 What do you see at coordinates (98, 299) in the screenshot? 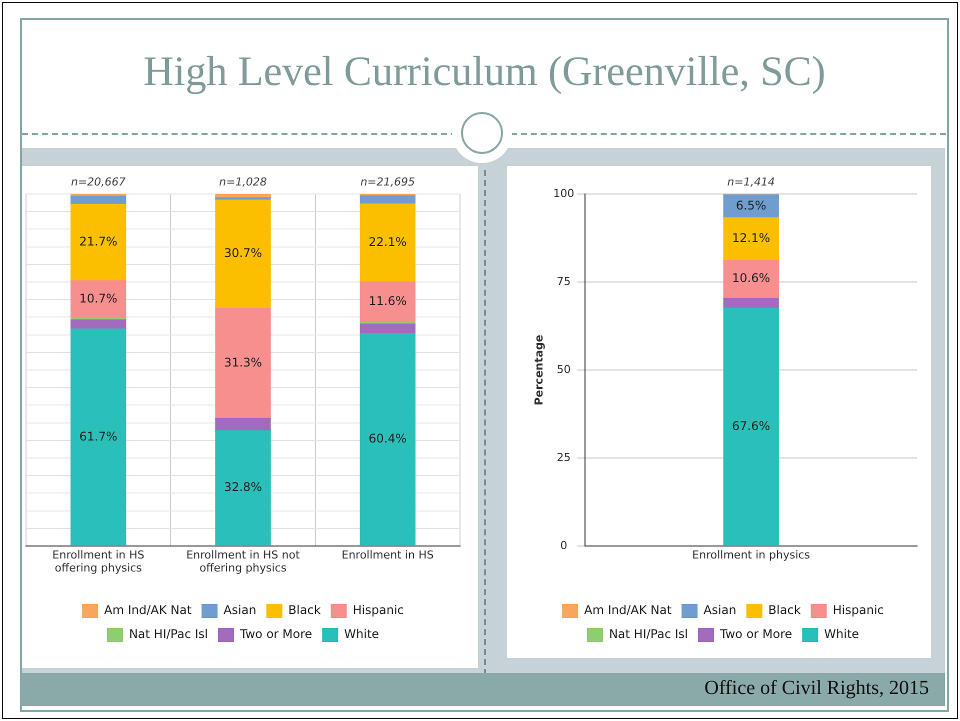
I see `data-label: 10.7%` at bounding box center [98, 299].